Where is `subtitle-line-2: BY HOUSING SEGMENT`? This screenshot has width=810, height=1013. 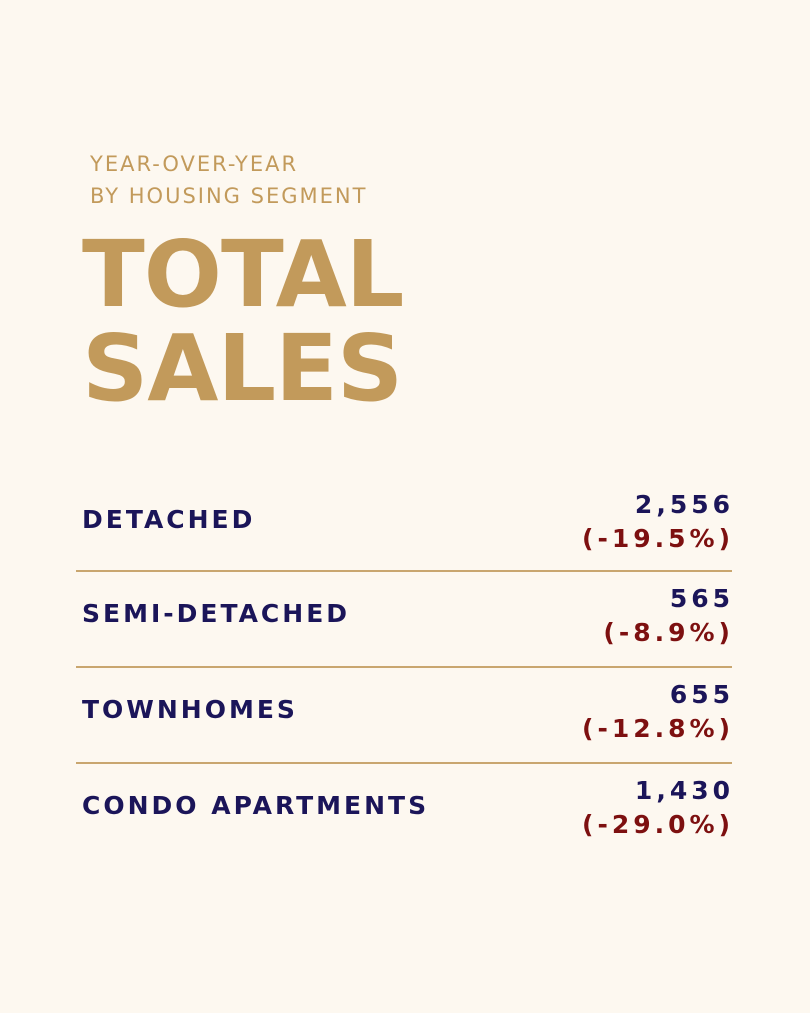
subtitle-line-2: BY HOUSING SEGMENT is located at coordinates (229, 196).